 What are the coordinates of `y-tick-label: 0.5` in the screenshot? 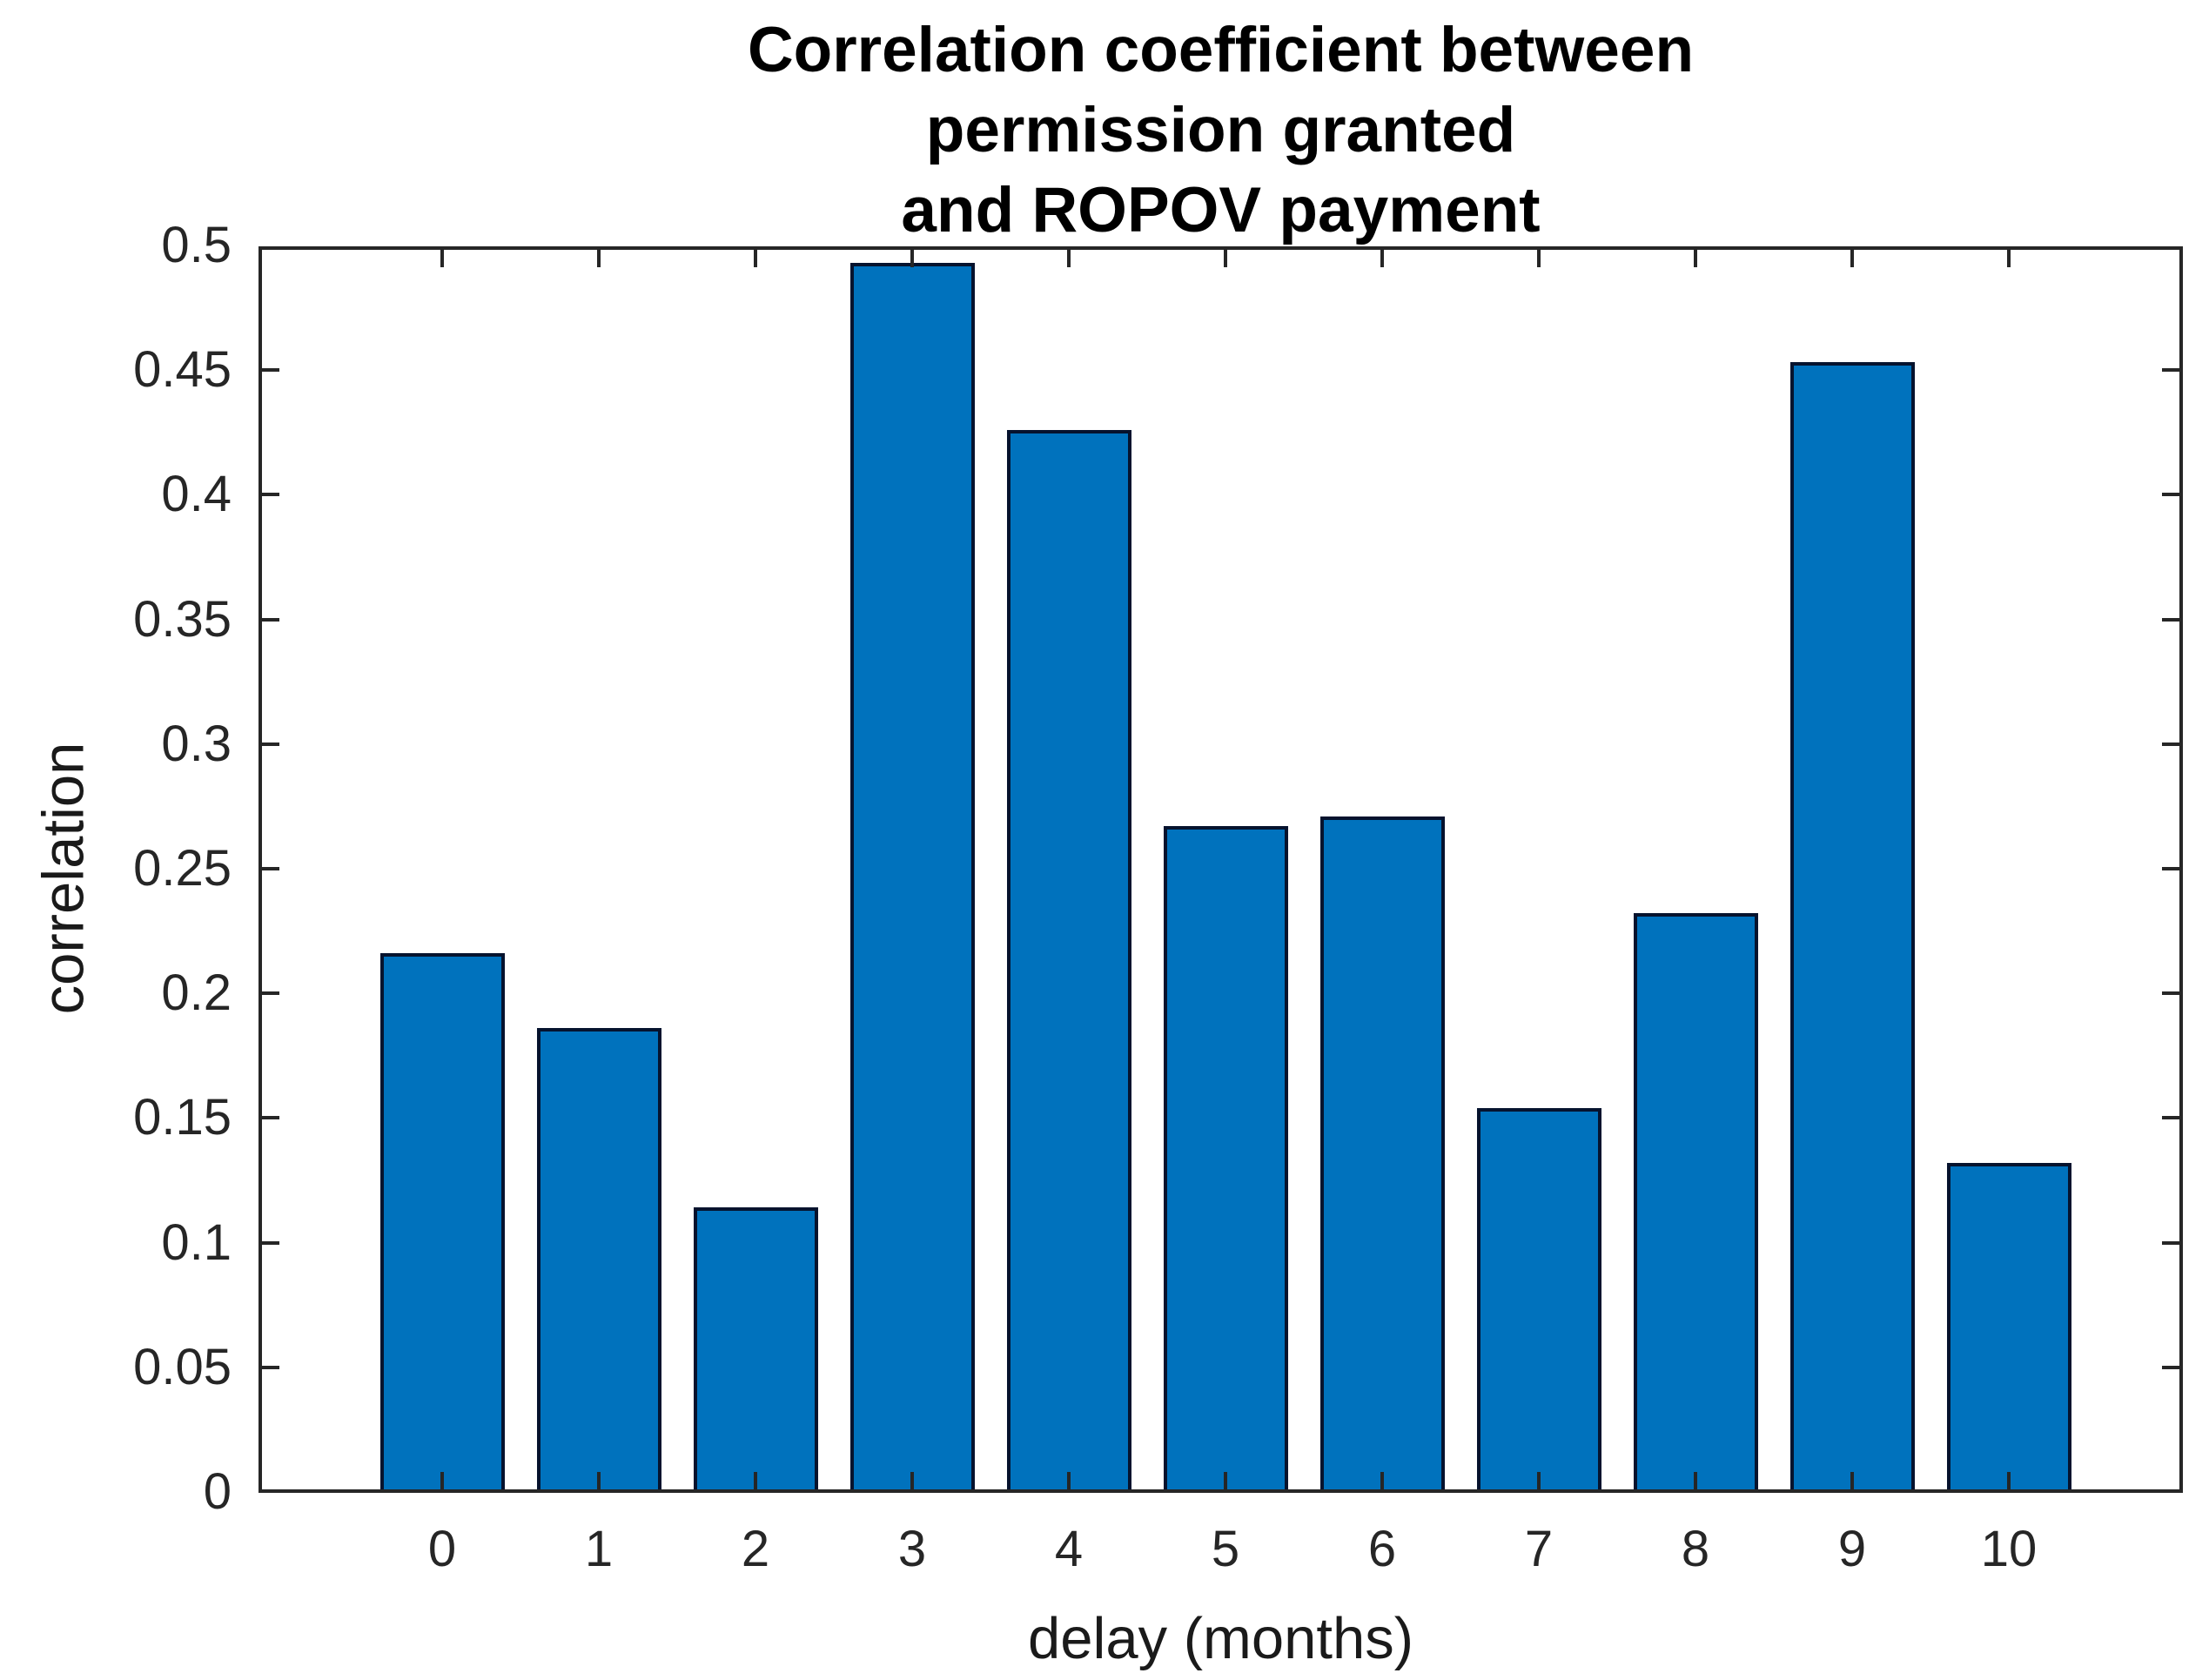 It's located at (196, 245).